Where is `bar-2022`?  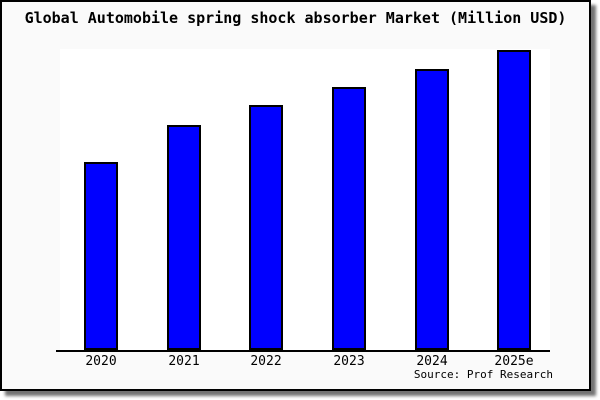
bar-2022 is located at coordinates (266, 227).